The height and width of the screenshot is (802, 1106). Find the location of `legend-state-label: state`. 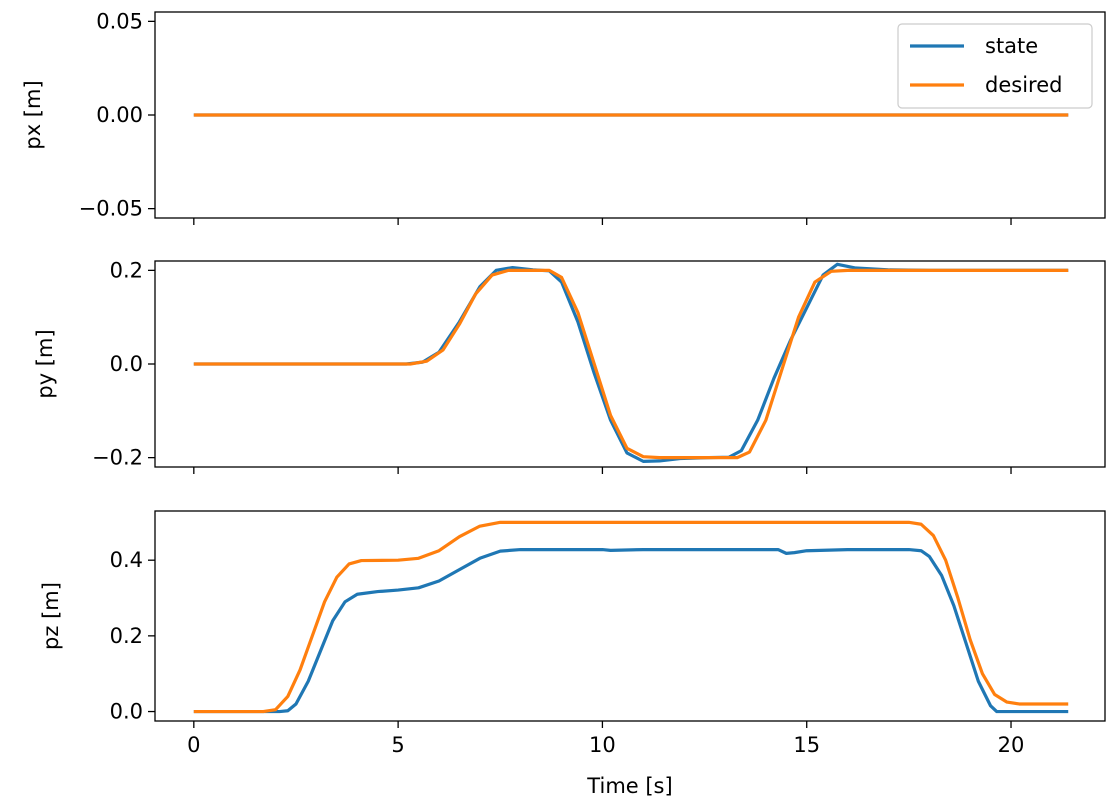

legend-state-label: state is located at coordinates (1011, 46).